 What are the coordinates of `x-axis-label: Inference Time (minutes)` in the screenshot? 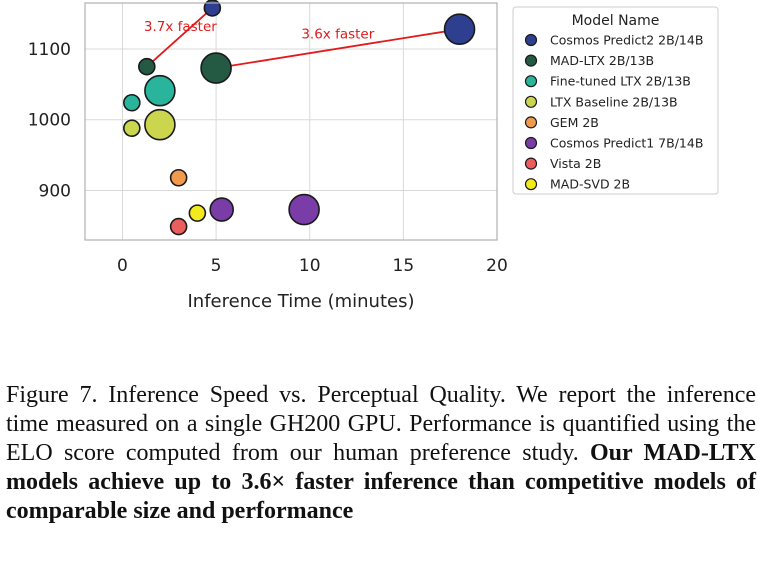 It's located at (301, 301).